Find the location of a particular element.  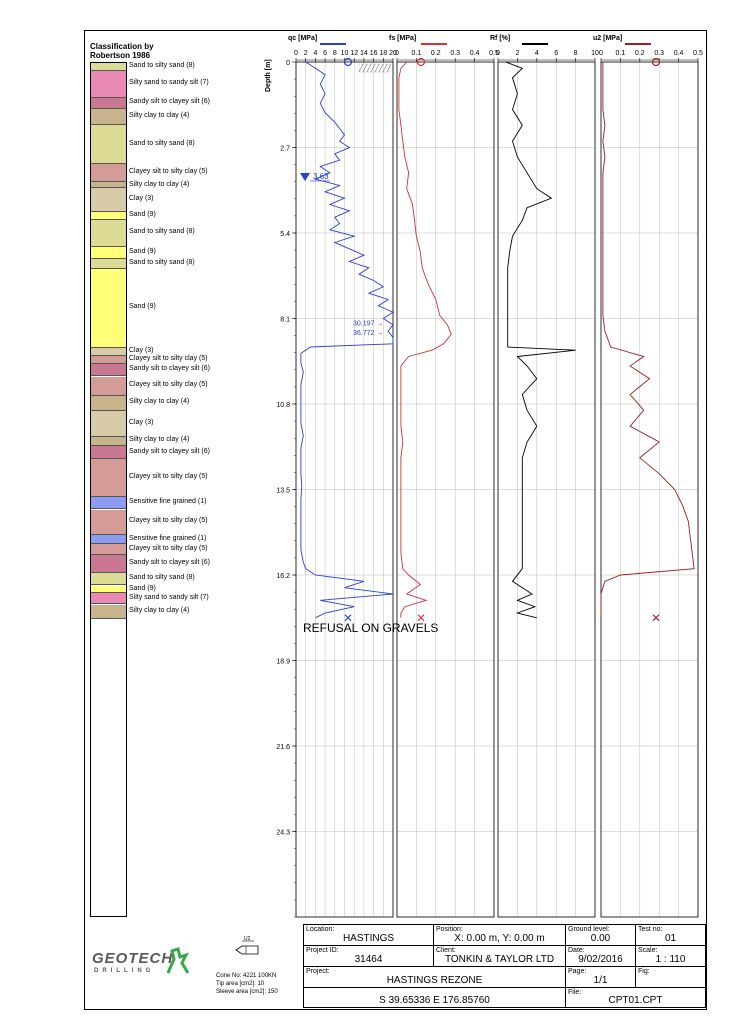

sleeve-area: Sleeve area [cm2]: 150 is located at coordinates (247, 992).